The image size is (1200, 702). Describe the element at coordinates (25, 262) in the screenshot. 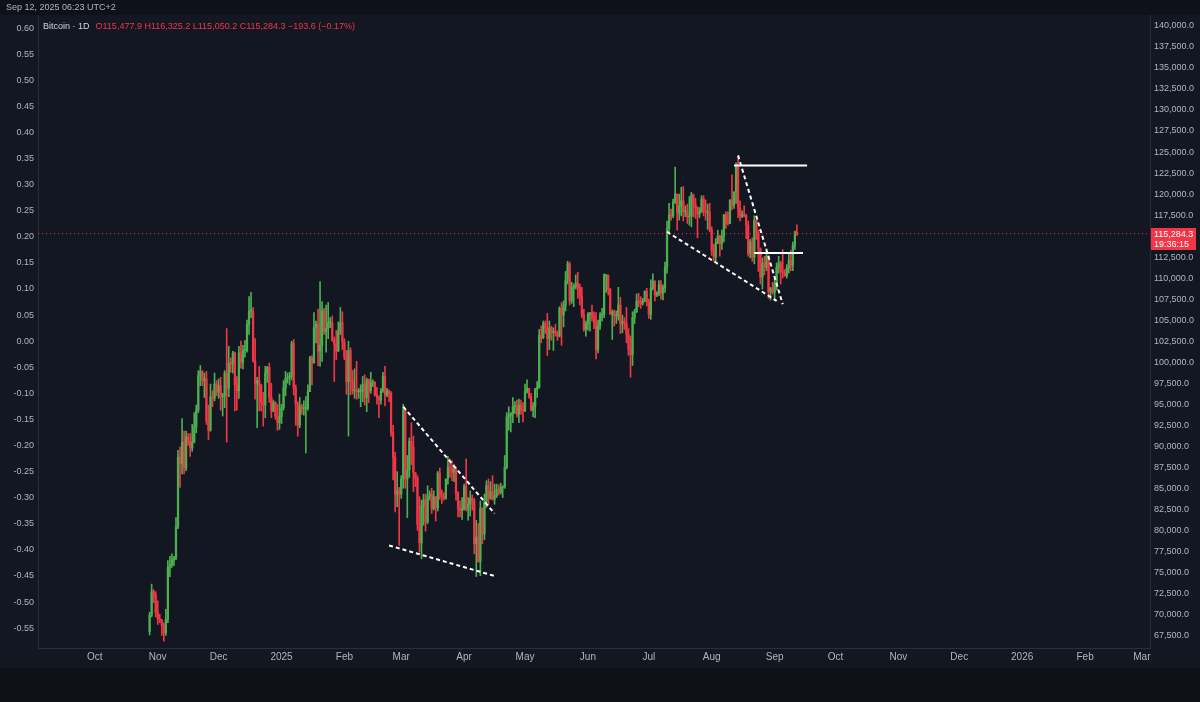

I see `y2-tick-label: 0.15` at that location.